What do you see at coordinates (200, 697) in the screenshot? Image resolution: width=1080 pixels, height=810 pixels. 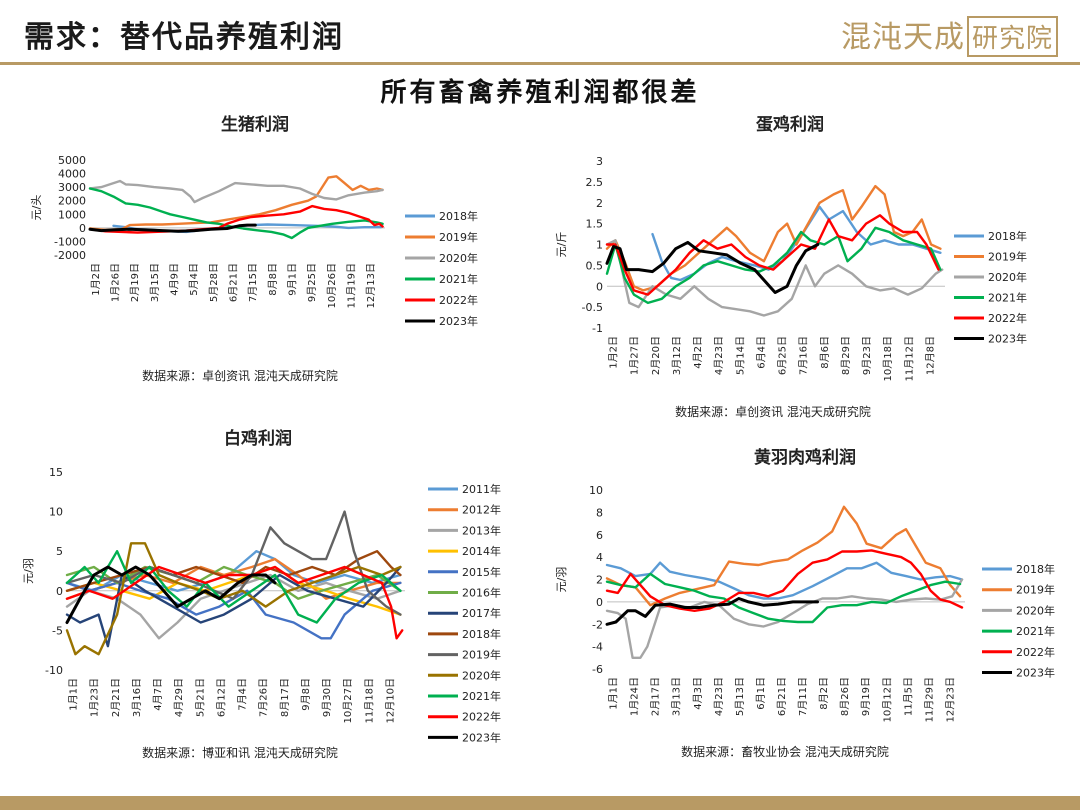 I see `x-tick-label: 5月21日` at bounding box center [200, 697].